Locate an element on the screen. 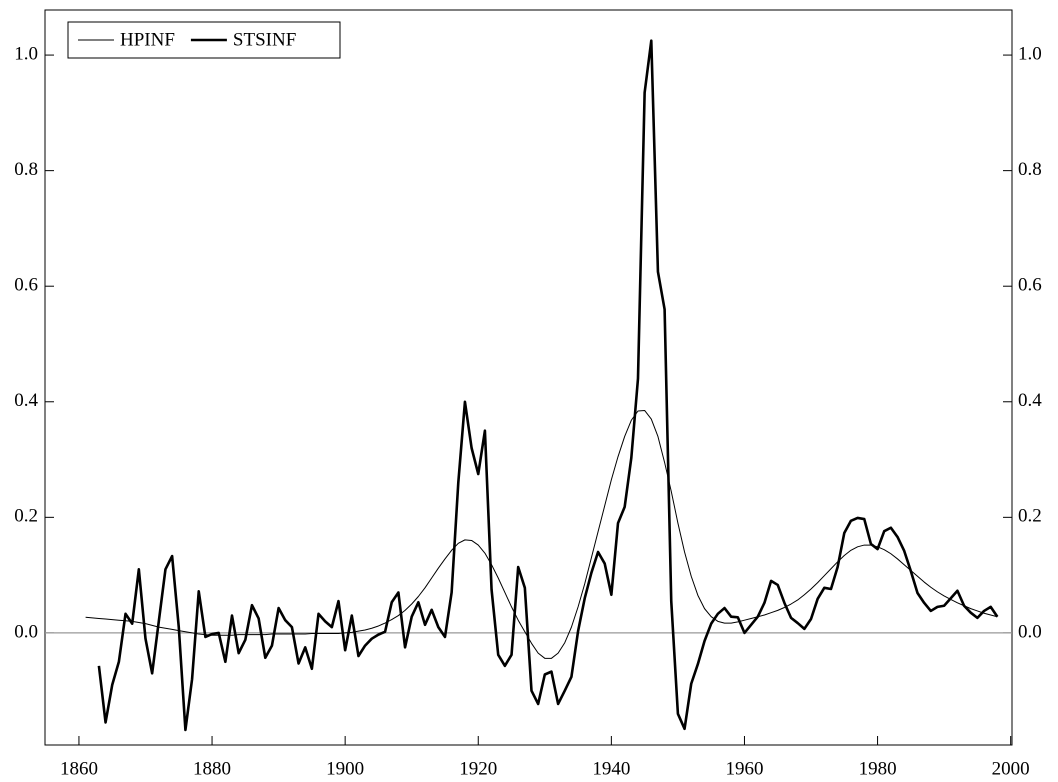 The image size is (1058, 782). x-tick-label: 1900 is located at coordinates (345, 768).